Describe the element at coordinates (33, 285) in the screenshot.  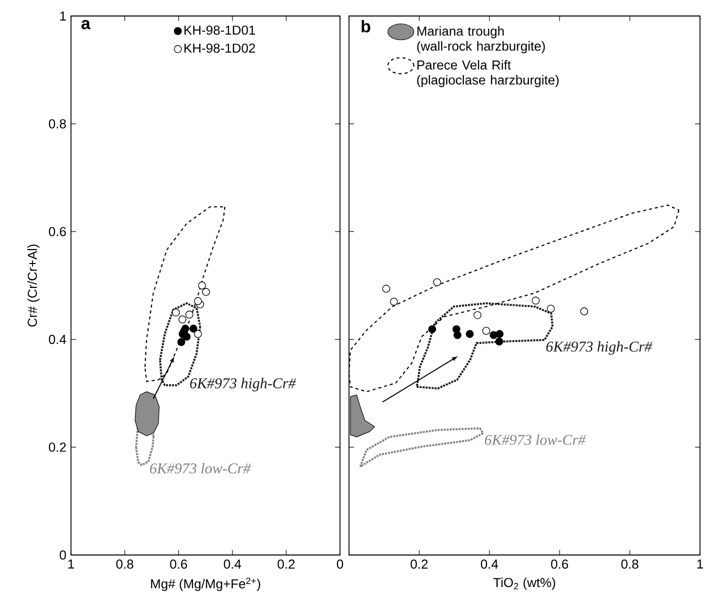
I see `y-axis-title: Cr# (Cr/Cr+Al)` at that location.